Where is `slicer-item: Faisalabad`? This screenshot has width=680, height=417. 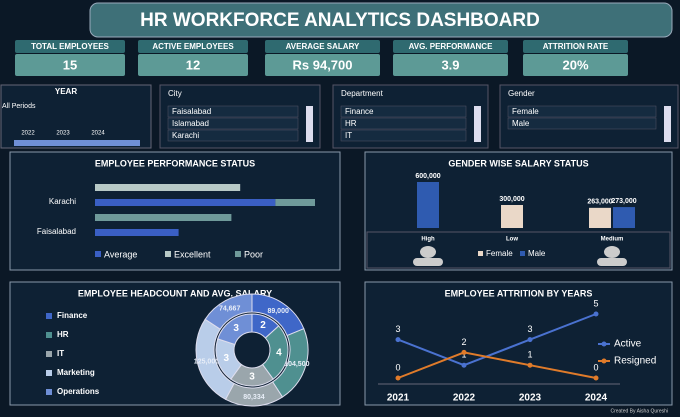
slicer-item: Faisalabad is located at coordinates (191, 111).